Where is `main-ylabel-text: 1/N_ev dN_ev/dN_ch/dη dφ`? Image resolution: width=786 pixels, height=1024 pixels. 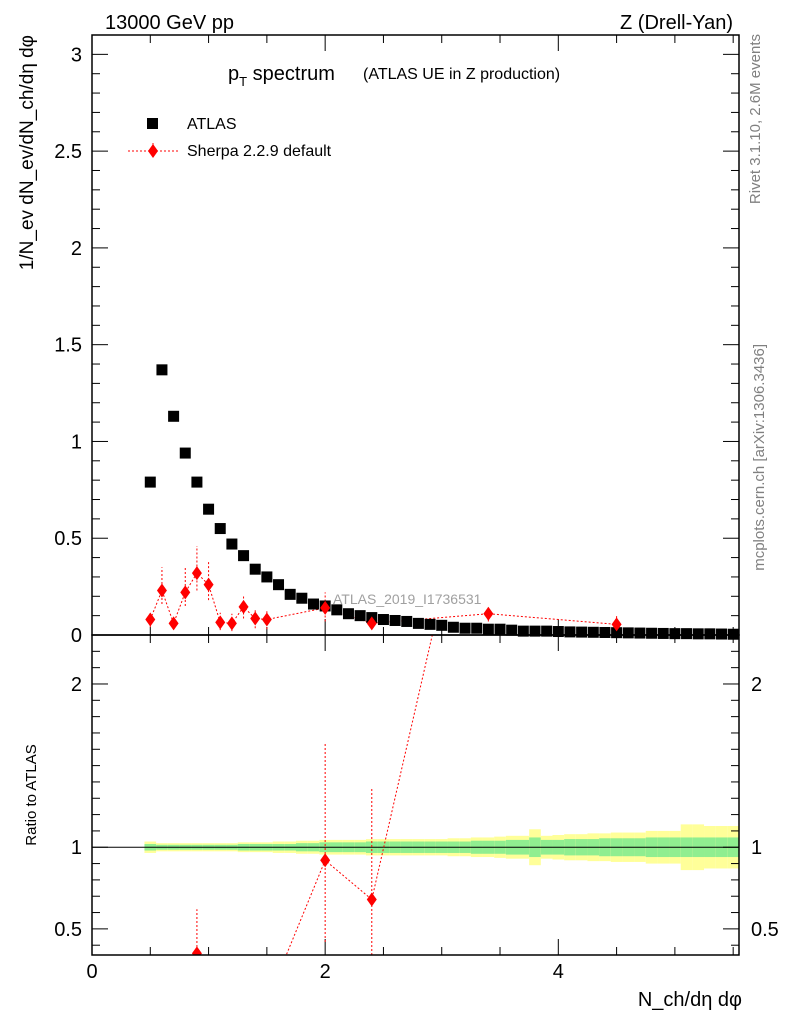
main-ylabel-text: 1/N_ev dN_ev/dN_ch/dη dφ is located at coordinates (27, 152).